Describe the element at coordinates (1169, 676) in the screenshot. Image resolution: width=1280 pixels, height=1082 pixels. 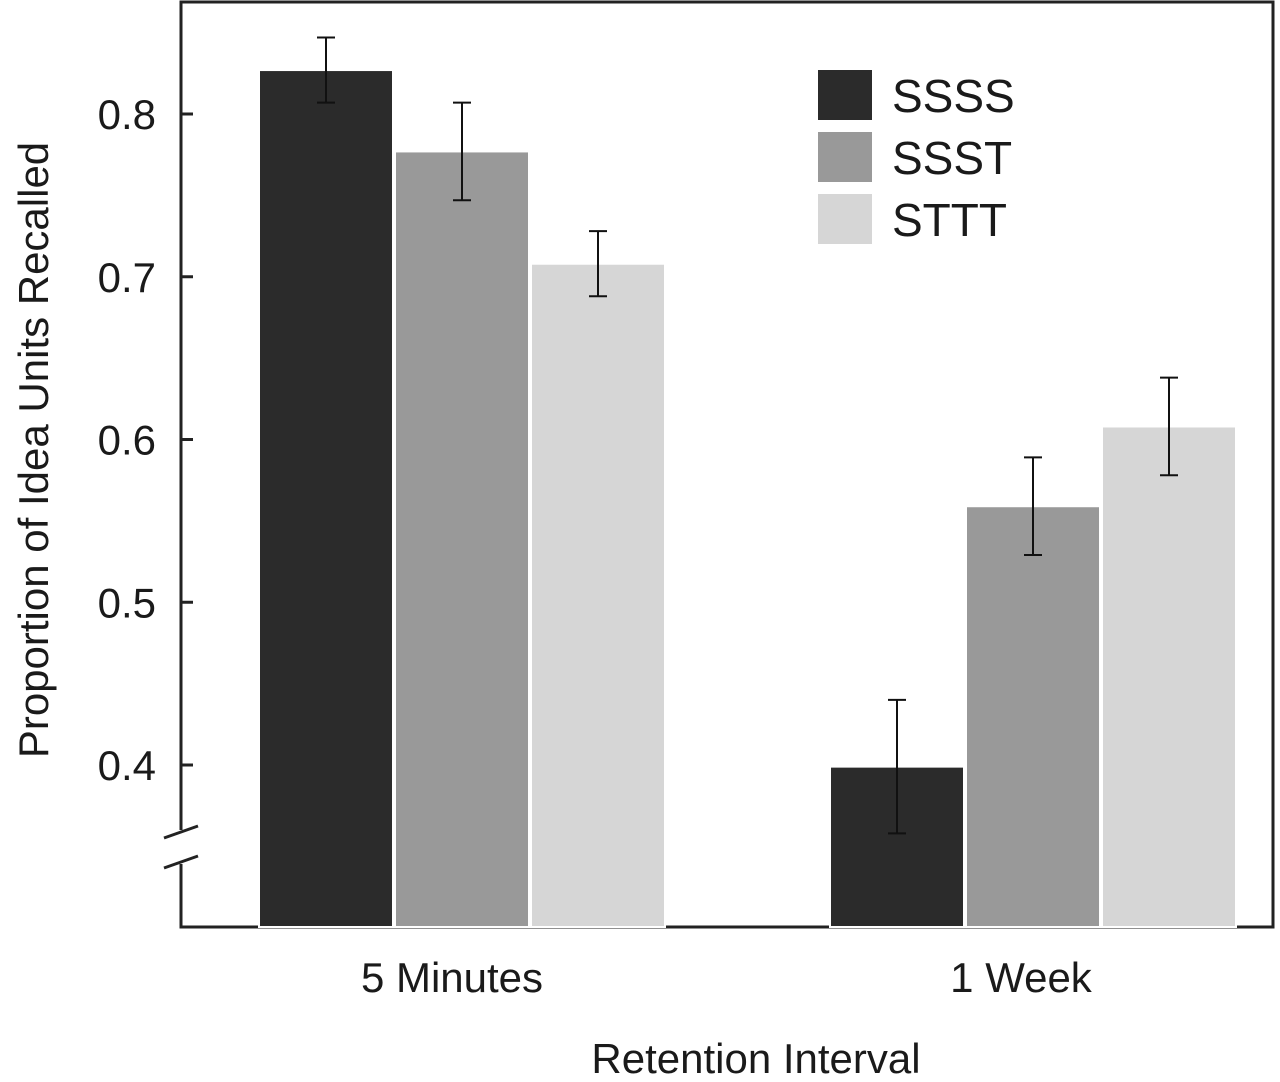
I see `bar-sttt-1-week` at that location.